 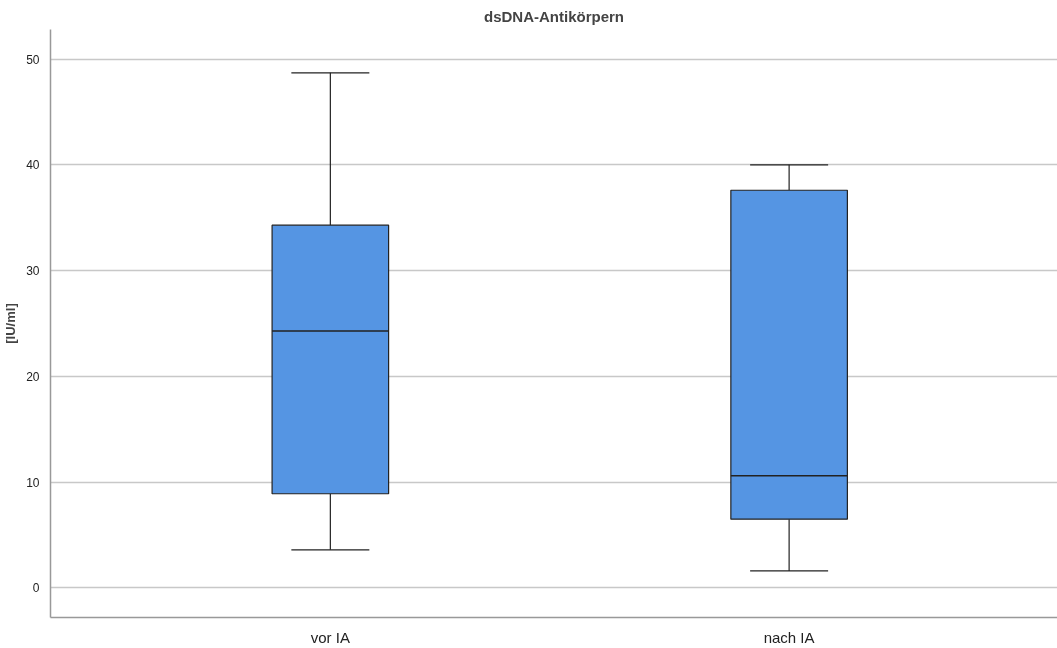 What do you see at coordinates (33, 482) in the screenshot?
I see `y-tick-label: 10` at bounding box center [33, 482].